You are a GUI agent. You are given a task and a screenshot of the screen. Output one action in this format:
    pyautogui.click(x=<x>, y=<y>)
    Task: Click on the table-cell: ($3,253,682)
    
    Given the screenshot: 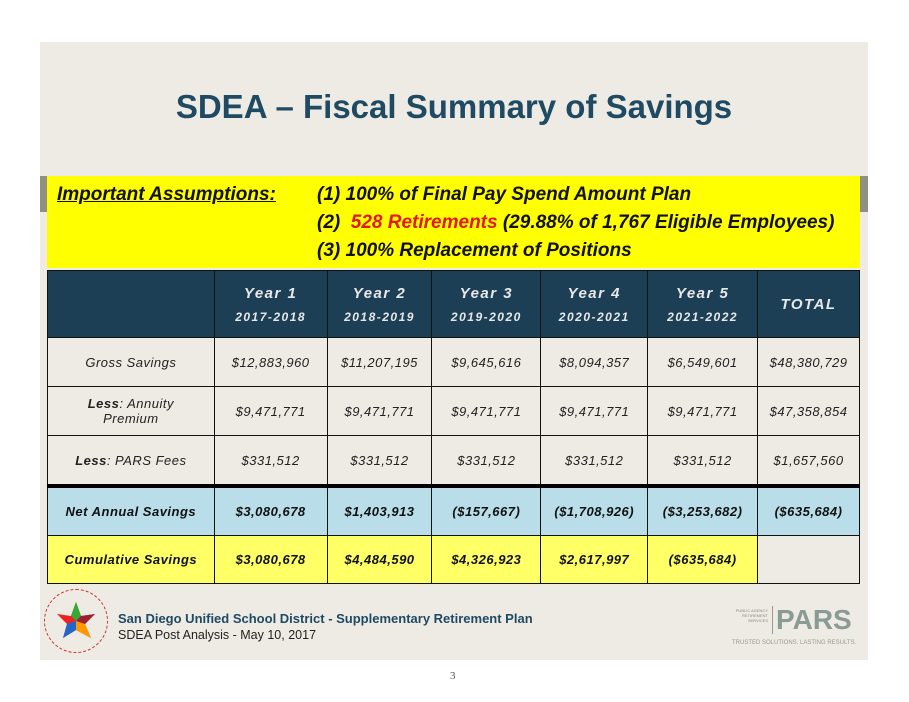 What is the action you would take?
    pyautogui.click(x=703, y=510)
    